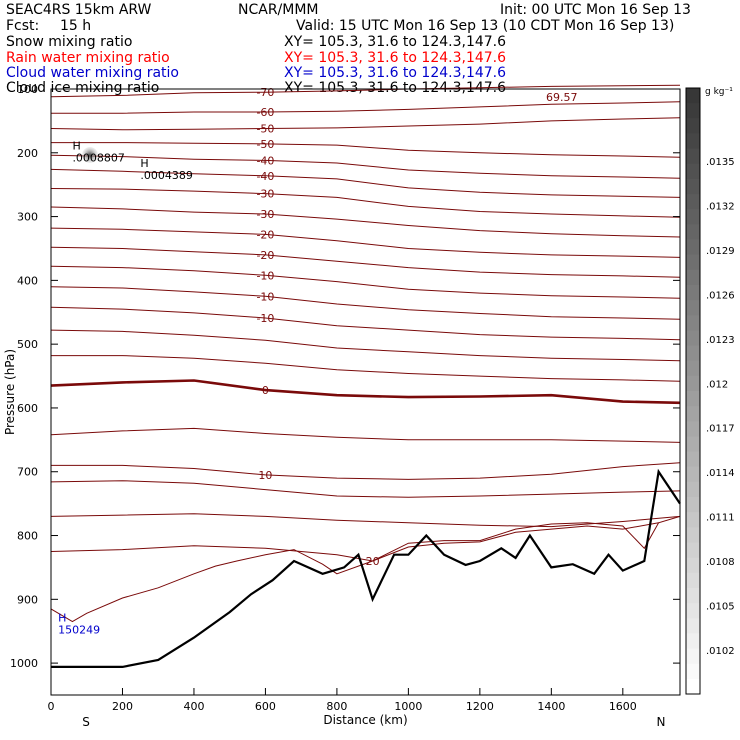  Describe the element at coordinates (720, 651) in the screenshot. I see `colorbar-tick-label: .0102` at that location.